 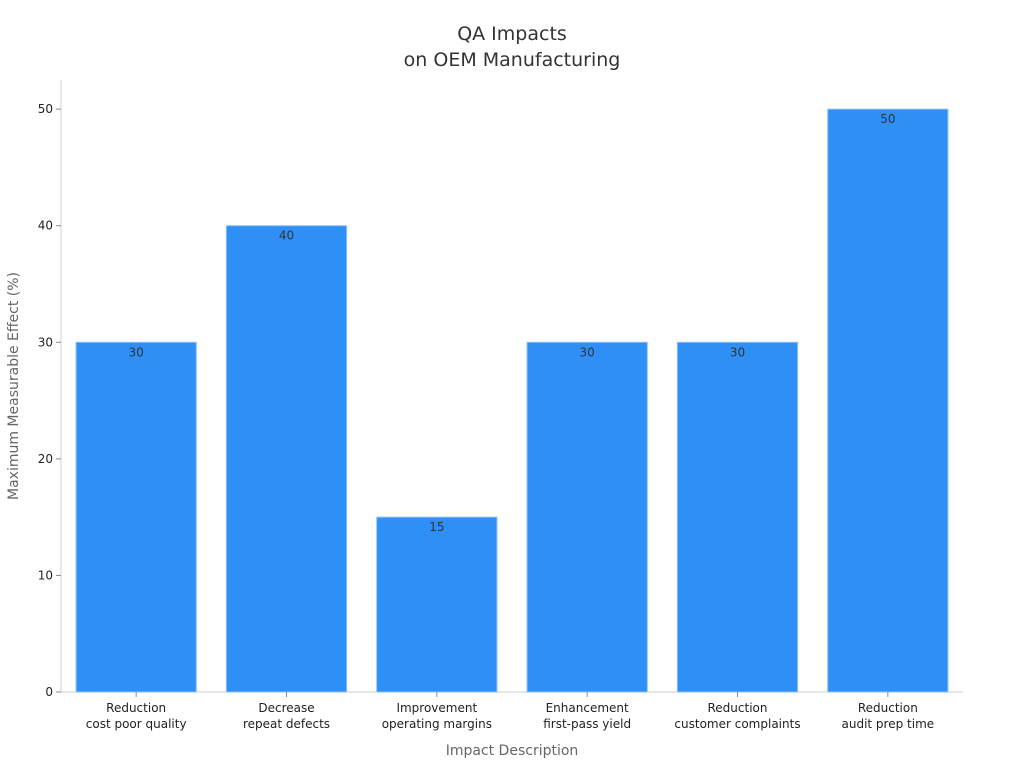 What do you see at coordinates (286, 708) in the screenshot?
I see `x-tick-label: Decrease` at bounding box center [286, 708].